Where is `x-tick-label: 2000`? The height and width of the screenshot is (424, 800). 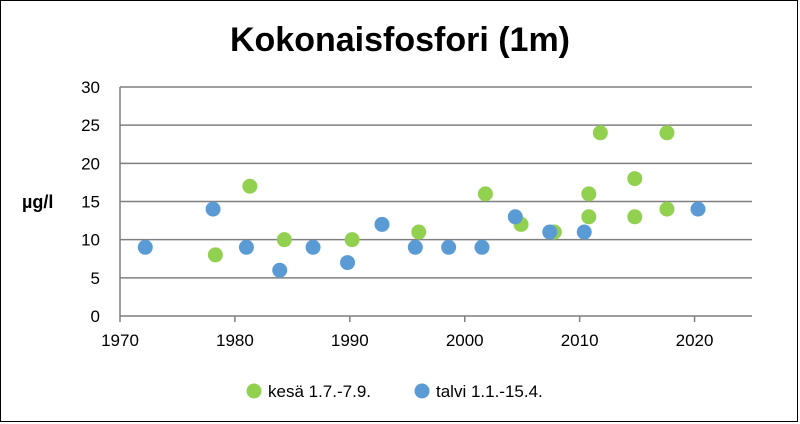 x-tick-label: 2000 is located at coordinates (465, 340).